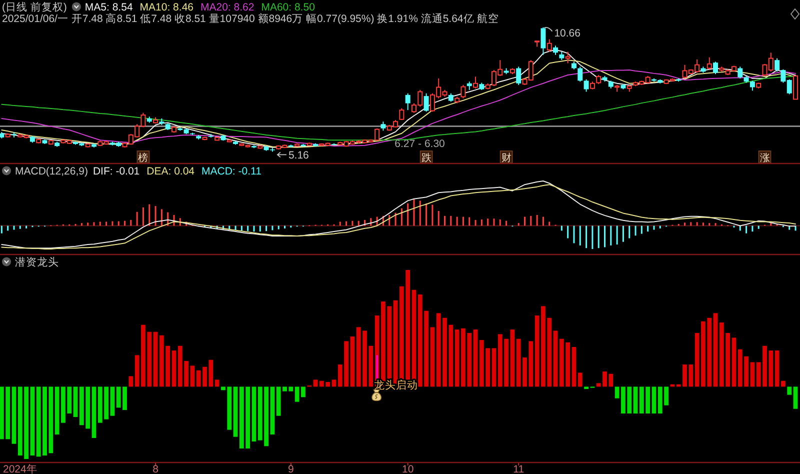 This screenshot has height=474, width=800. What do you see at coordinates (251, 18) in the screenshot?
I see `chart-subtitle: 2025/01/06/一 开7.48 高8.51 低7.48 收8.51 量107940 额8946万 幅0.77(9.95%) 换1.91% 流通5.64亿 航空` at bounding box center [251, 18].